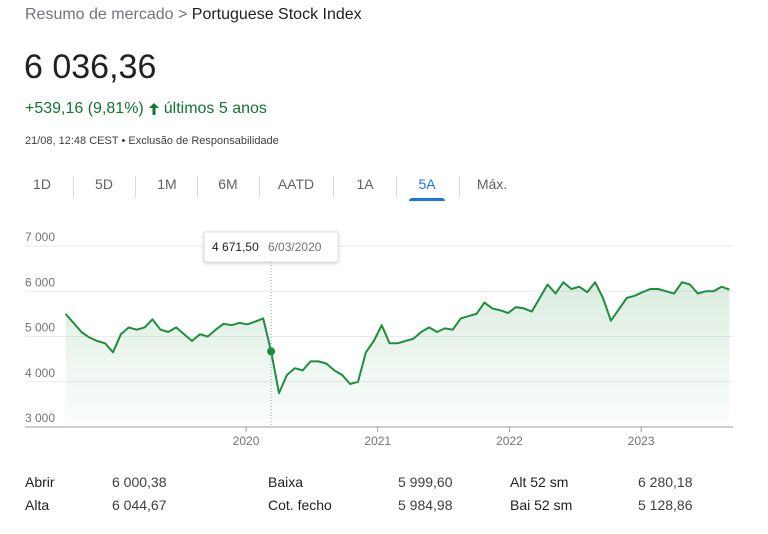 The width and height of the screenshot is (768, 534). What do you see at coordinates (427, 199) in the screenshot?
I see `selected-underline` at bounding box center [427, 199].